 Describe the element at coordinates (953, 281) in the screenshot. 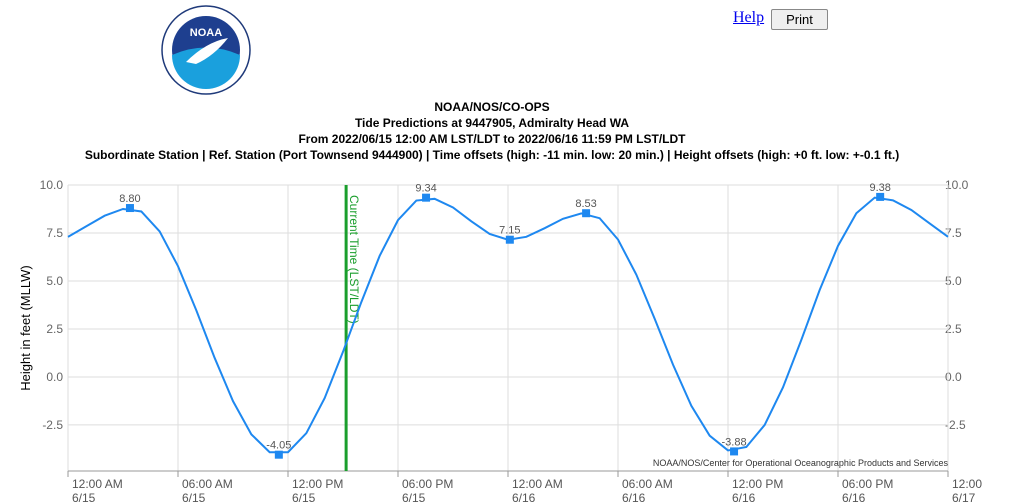

I see `y-tick-label-right: 5.0` at that location.